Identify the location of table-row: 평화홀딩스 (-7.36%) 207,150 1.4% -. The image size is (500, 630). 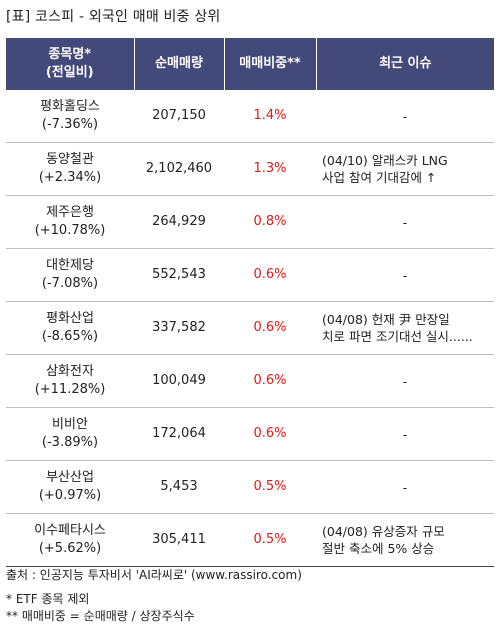
(250, 116).